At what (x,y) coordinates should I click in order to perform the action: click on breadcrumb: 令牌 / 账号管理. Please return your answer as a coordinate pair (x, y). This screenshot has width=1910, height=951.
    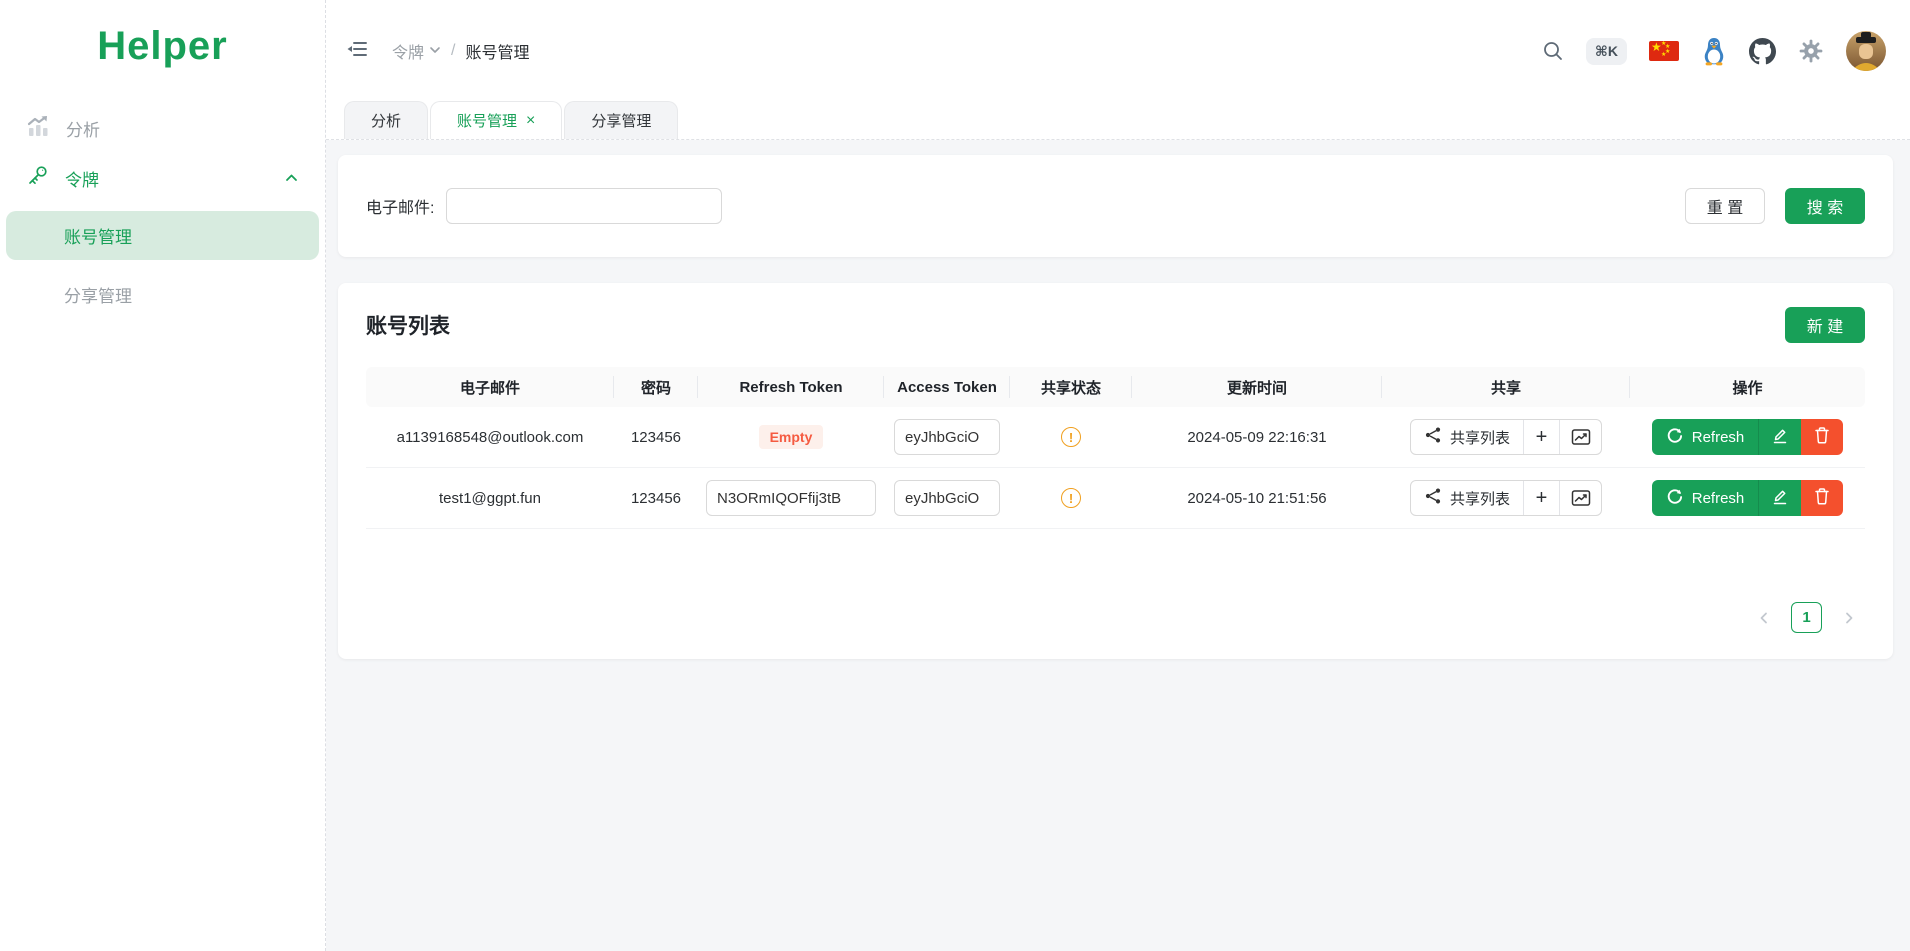
    Looking at the image, I should click on (460, 51).